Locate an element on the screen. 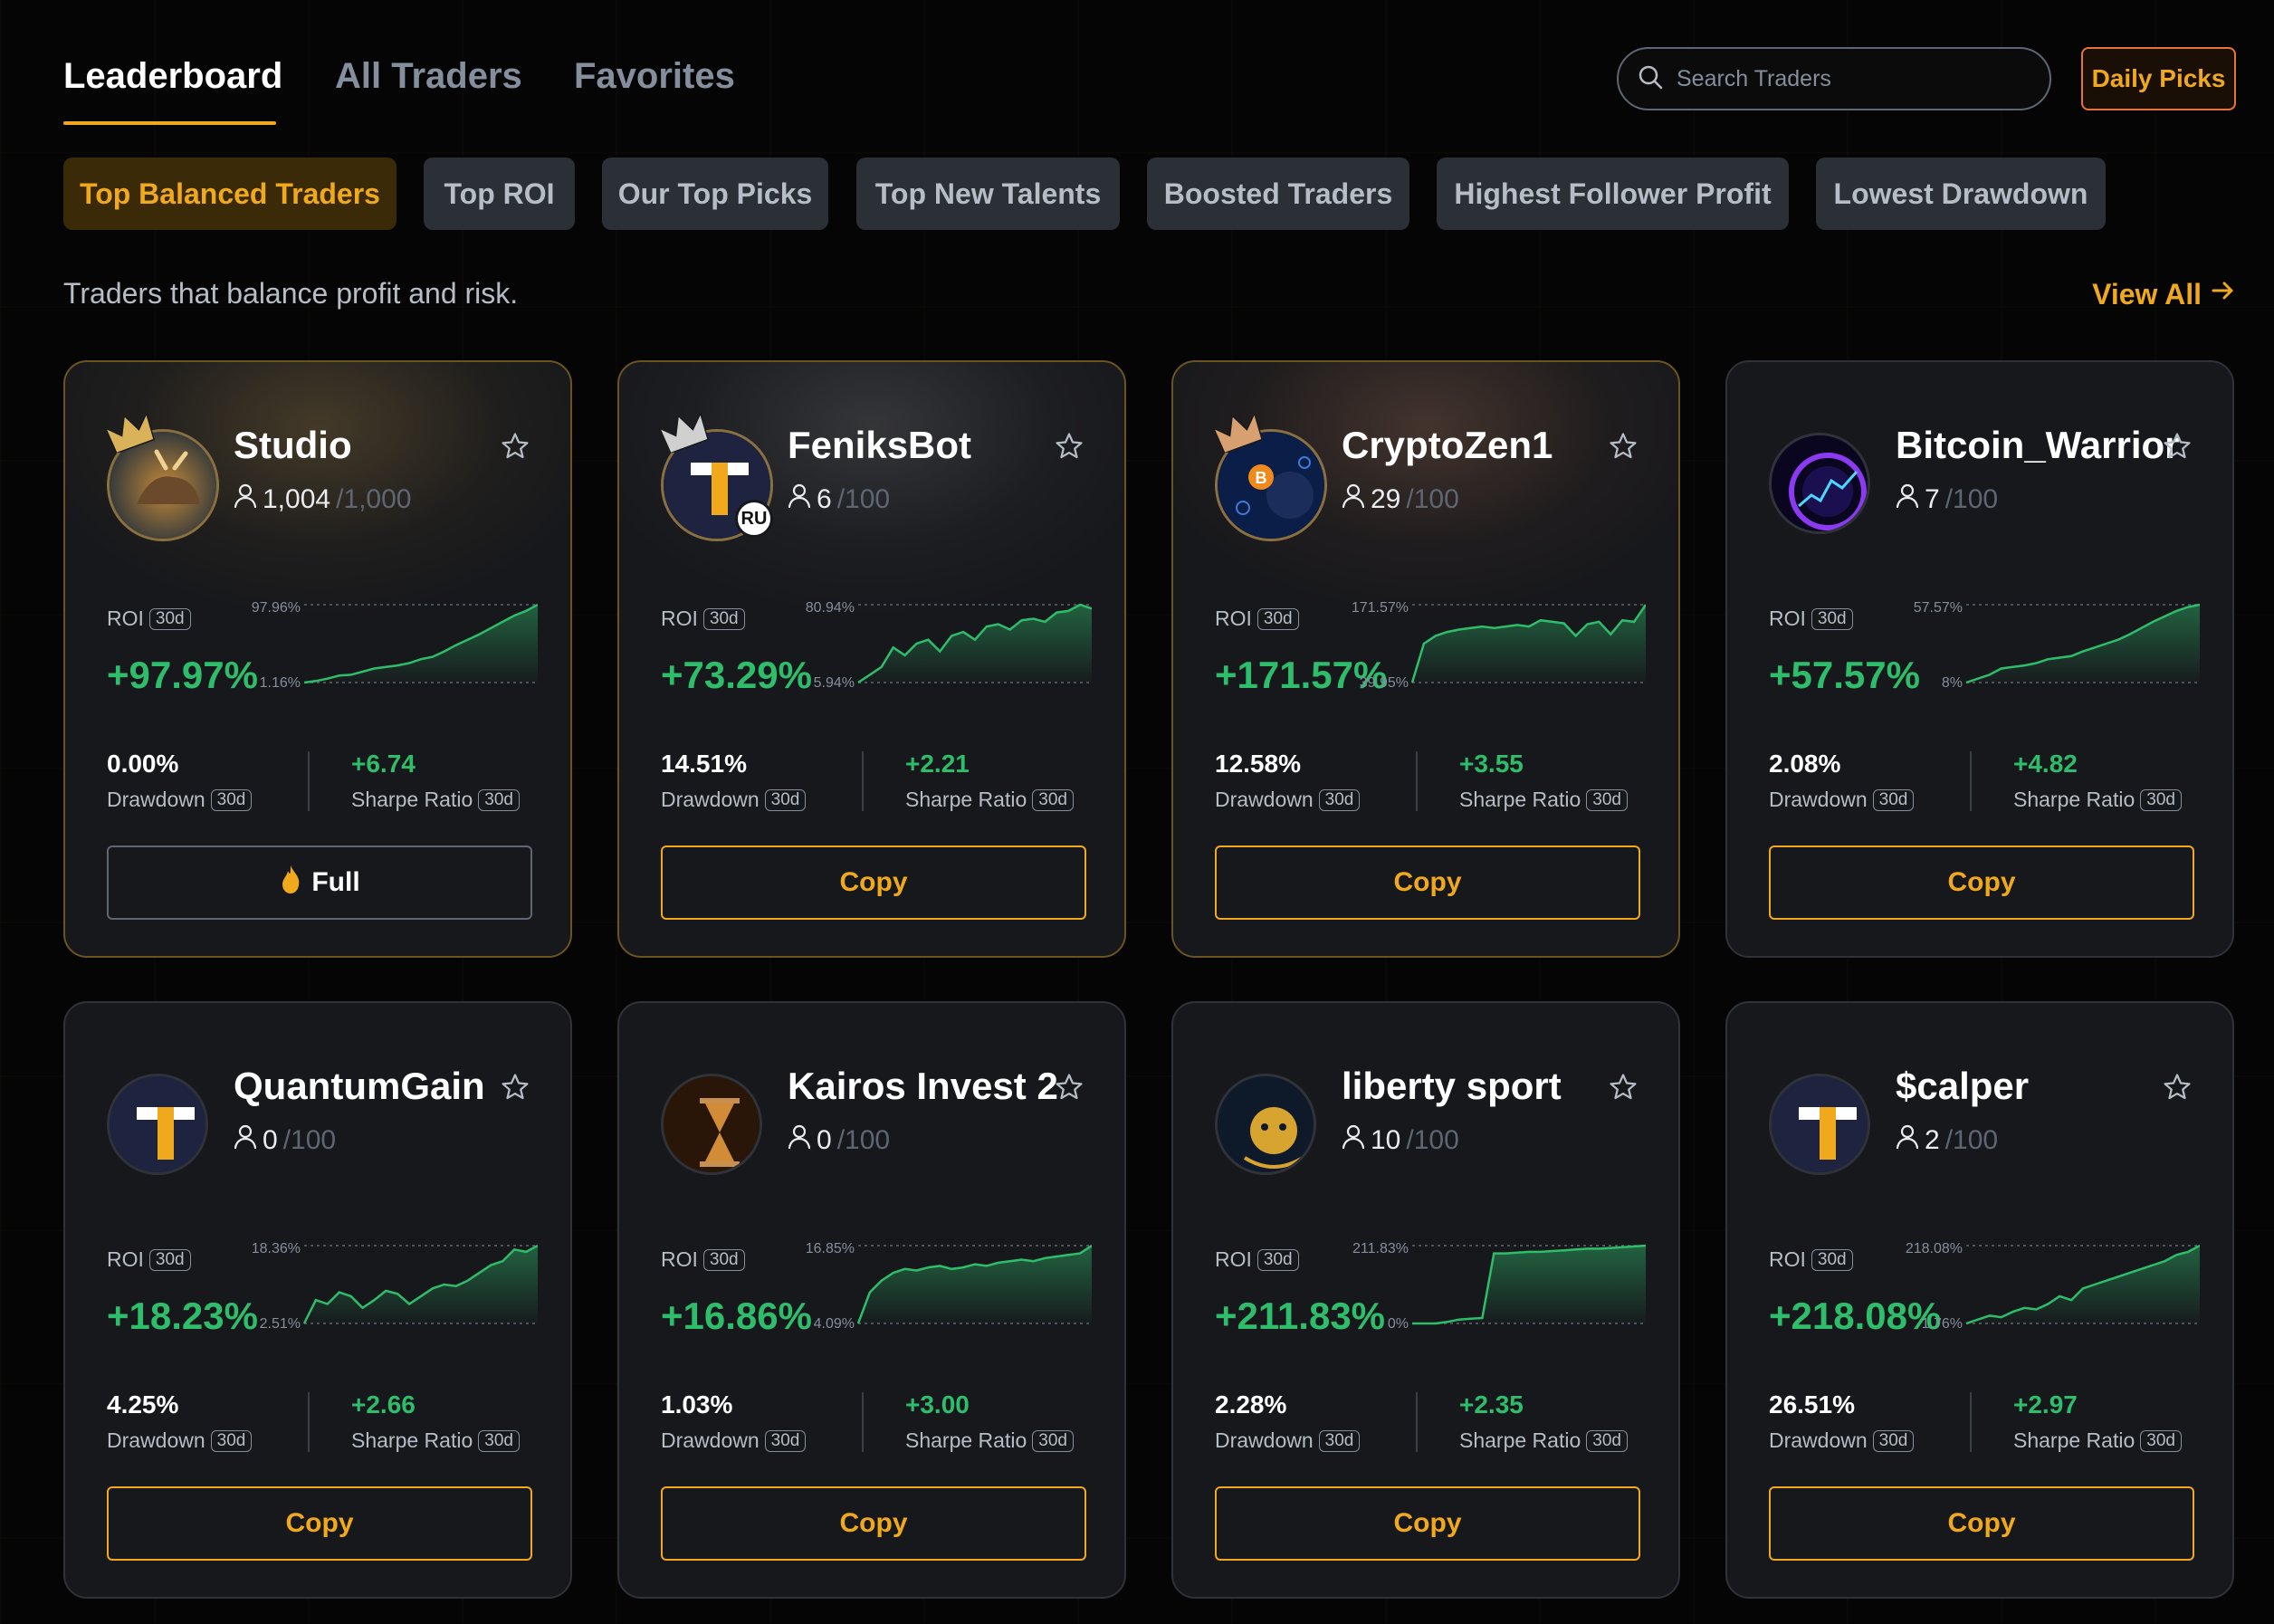  trader-name: Bitcoin_Warrior is located at coordinates (2038, 445).